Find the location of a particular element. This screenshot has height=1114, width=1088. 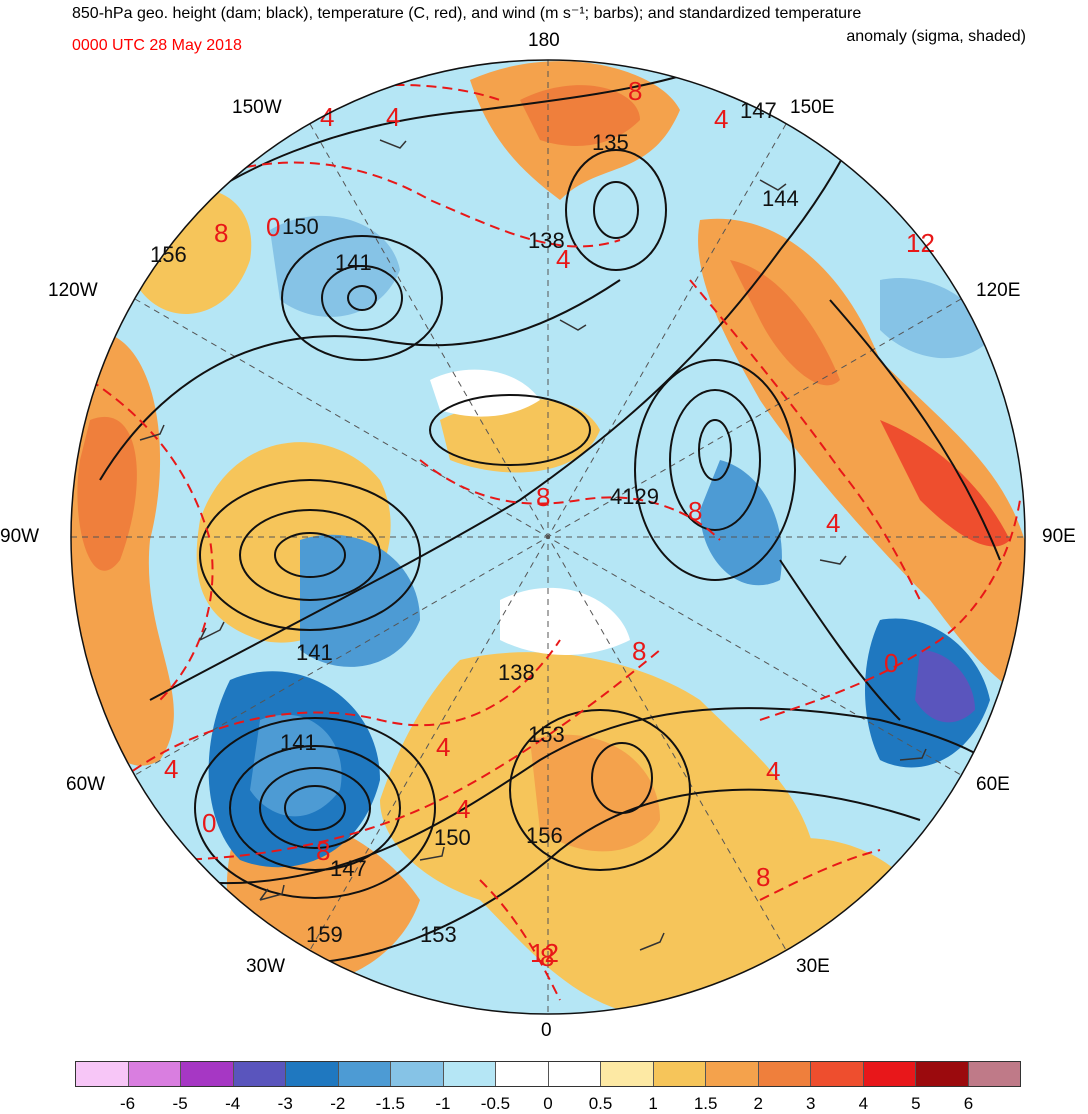

lon-label-120e: 120E is located at coordinates (998, 290).